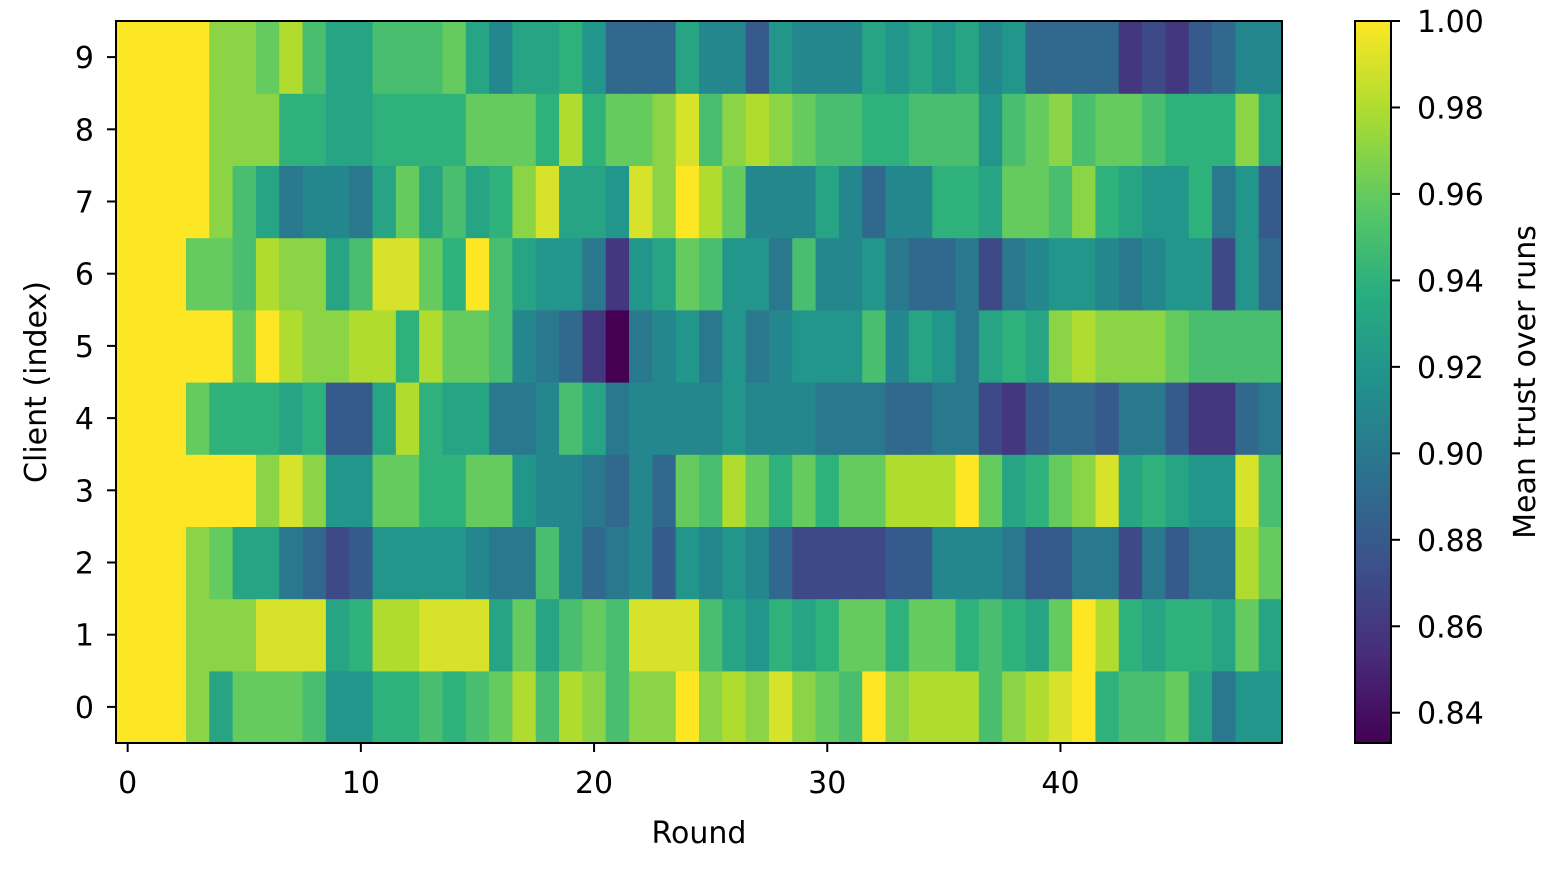 The width and height of the screenshot is (1564, 878). Describe the element at coordinates (84, 347) in the screenshot. I see `y-tick-label: 5` at that location.